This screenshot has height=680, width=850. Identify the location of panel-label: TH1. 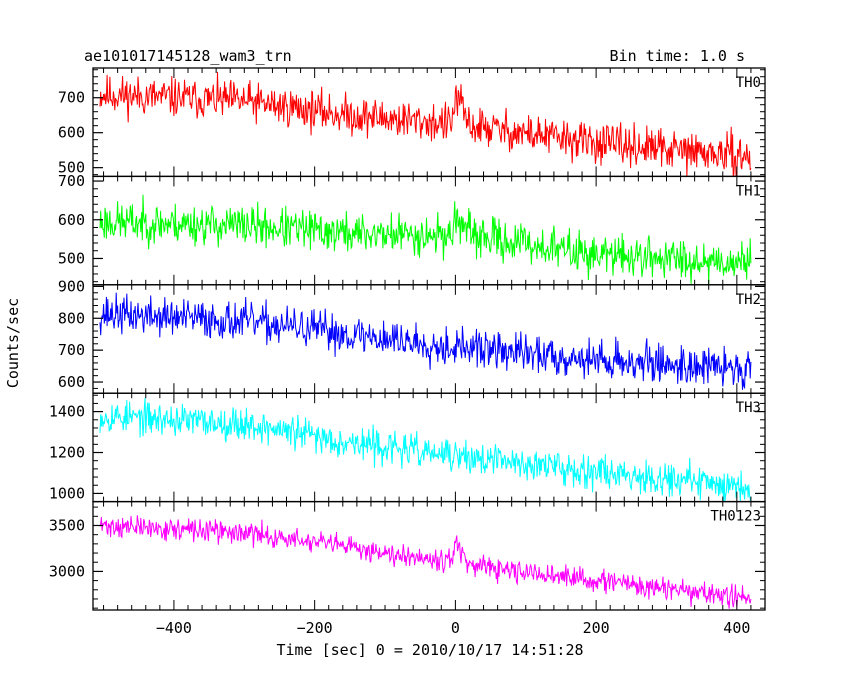
(748, 191).